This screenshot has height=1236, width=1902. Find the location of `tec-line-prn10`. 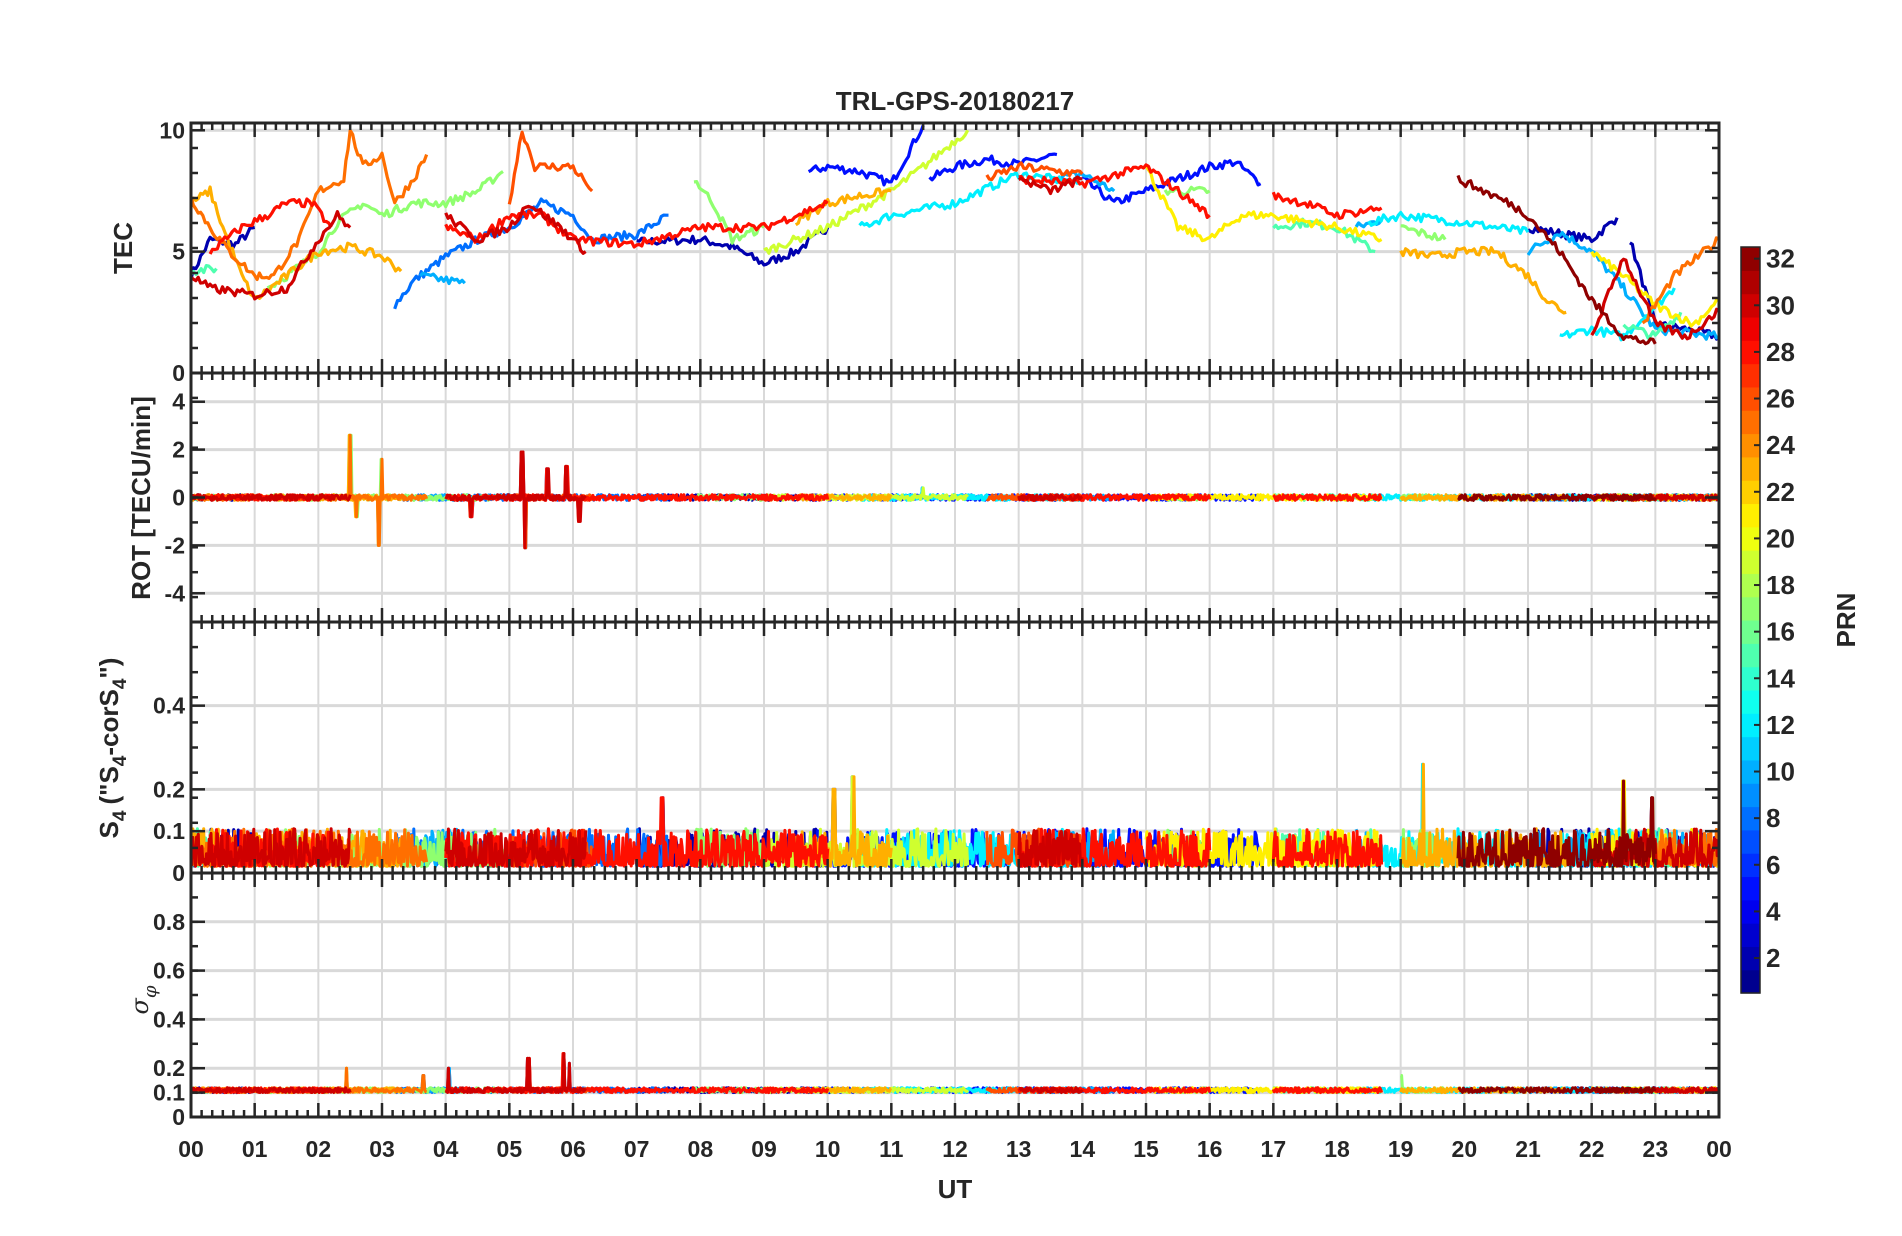

tec-line-prn10 is located at coordinates (442, 278).